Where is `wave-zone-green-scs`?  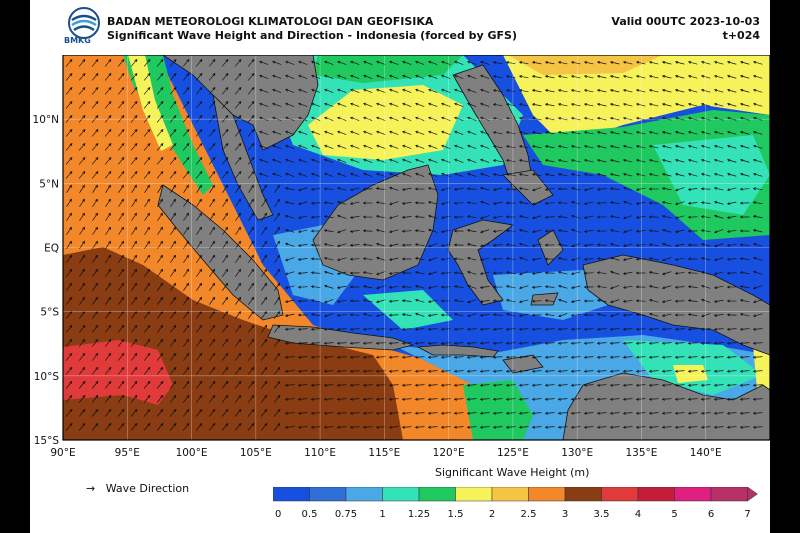 wave-zone-green-scs is located at coordinates (388, 69).